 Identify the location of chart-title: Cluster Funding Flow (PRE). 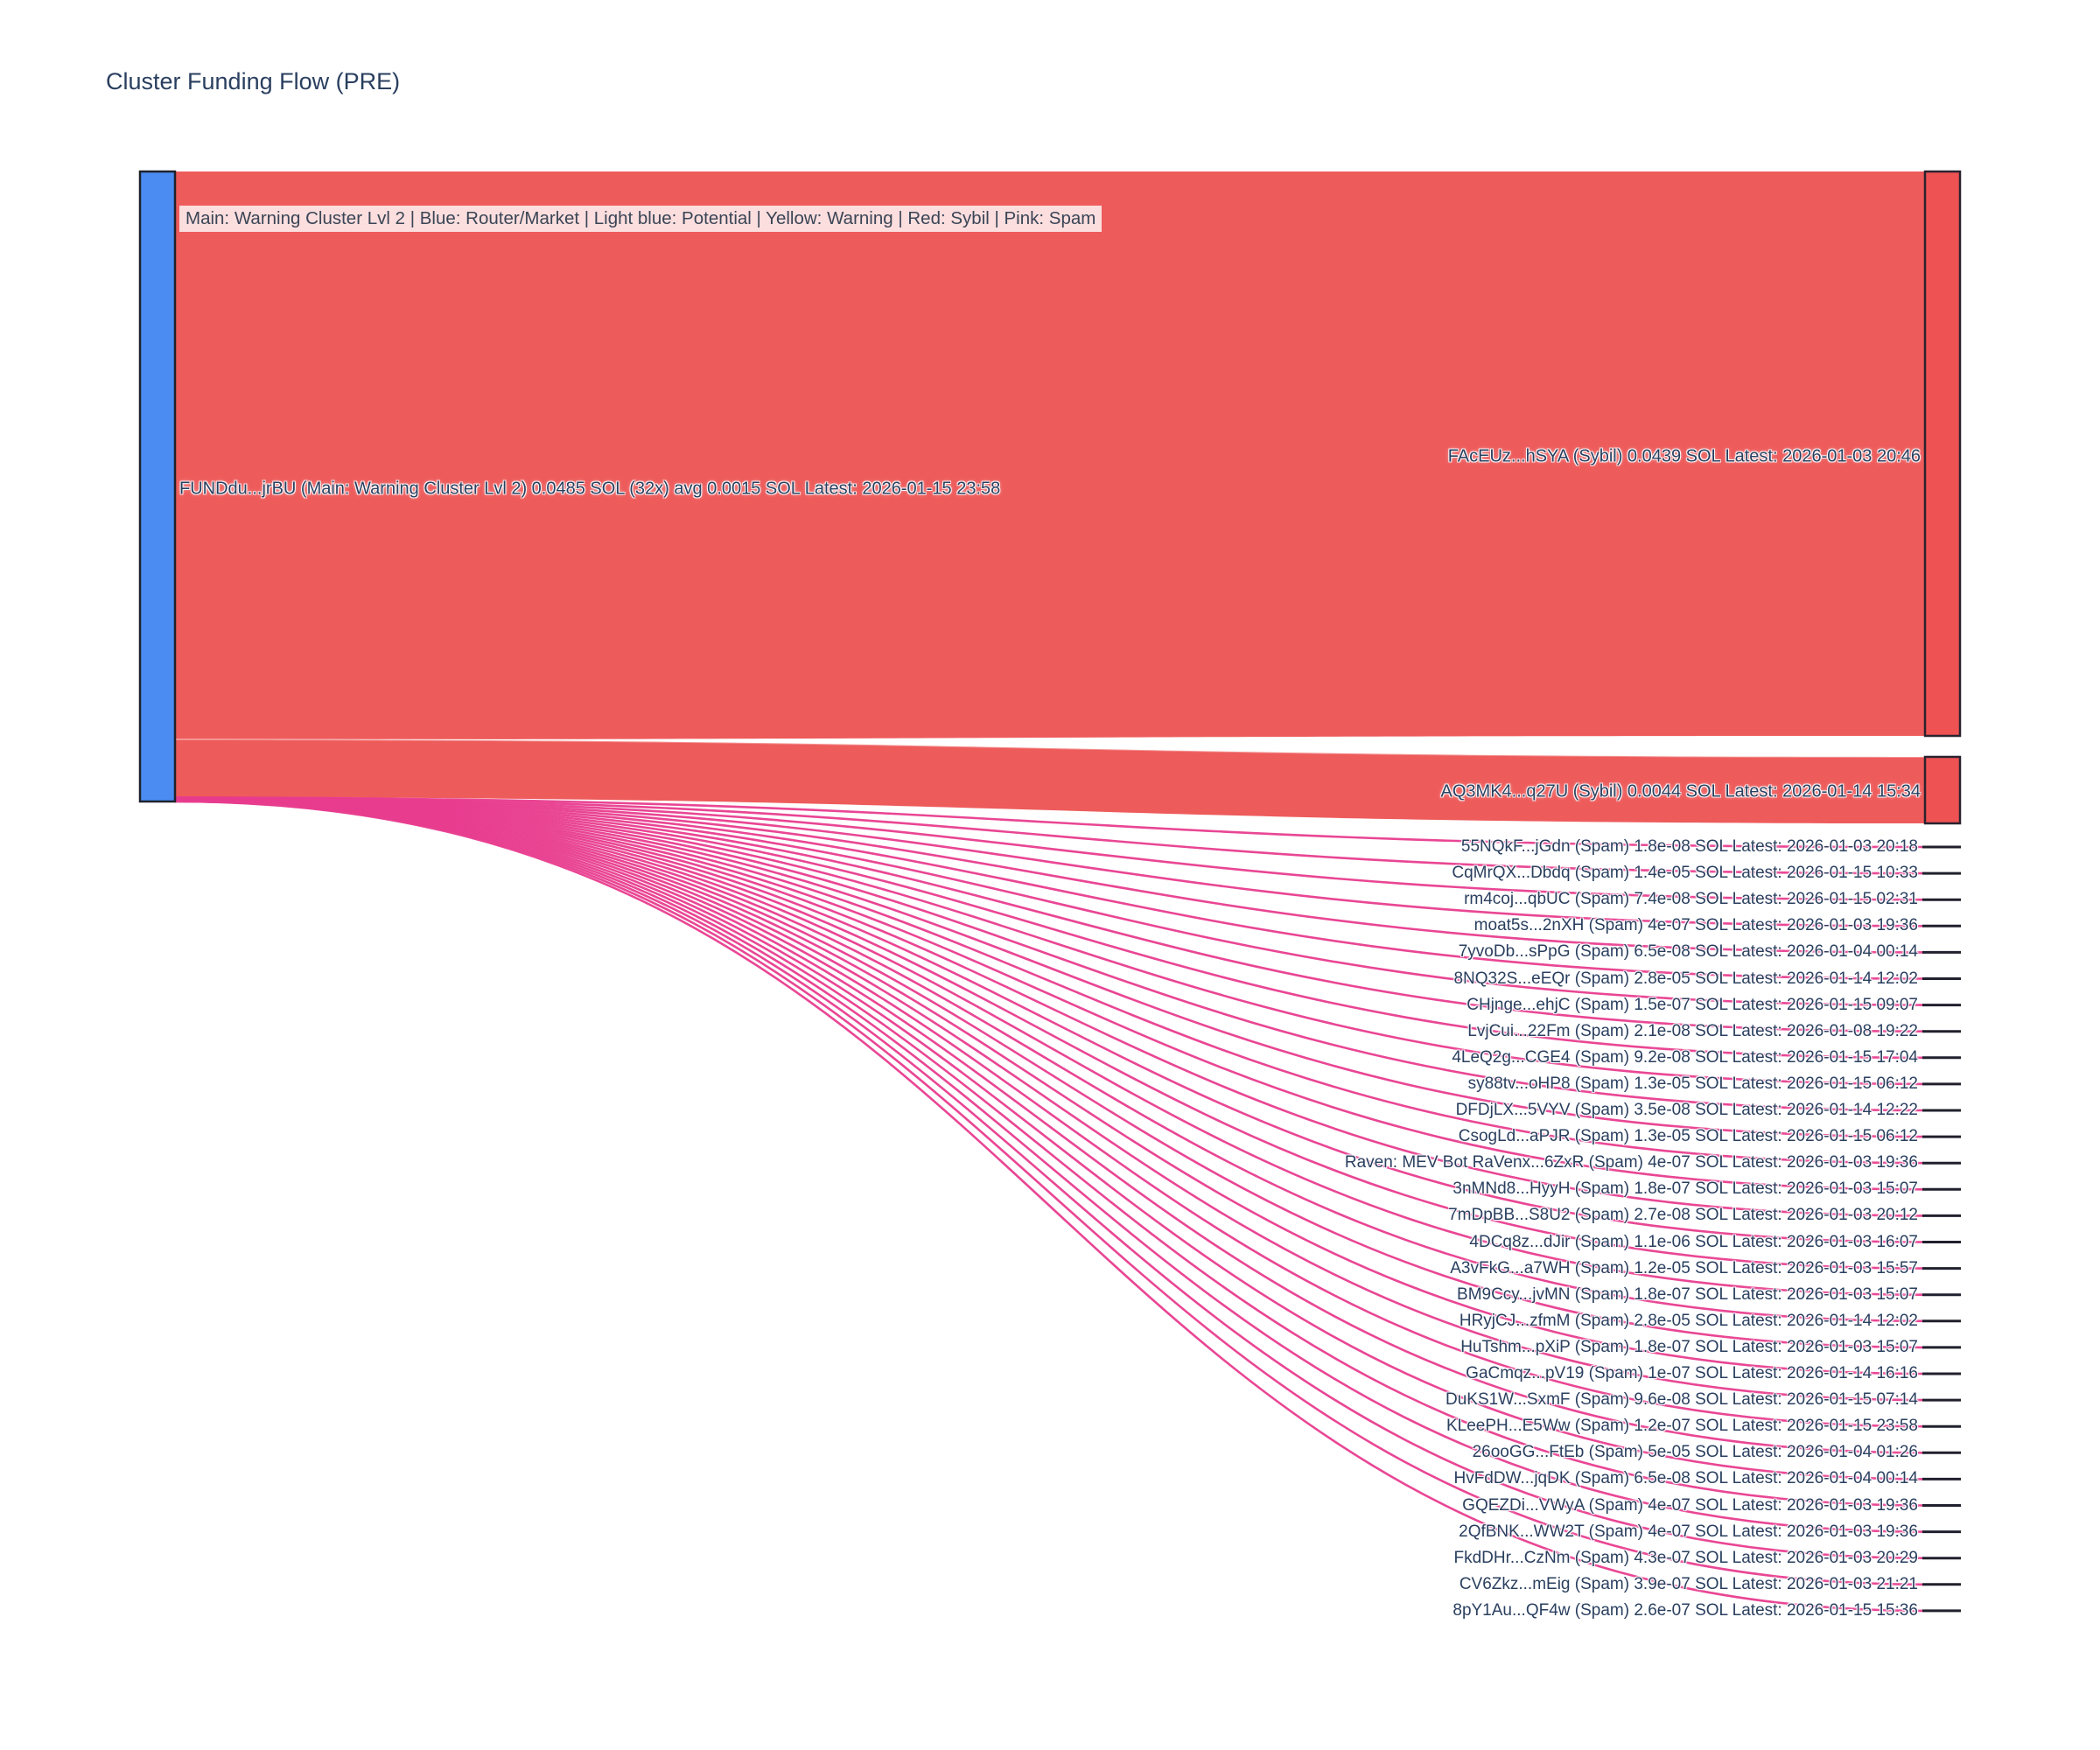
(253, 81).